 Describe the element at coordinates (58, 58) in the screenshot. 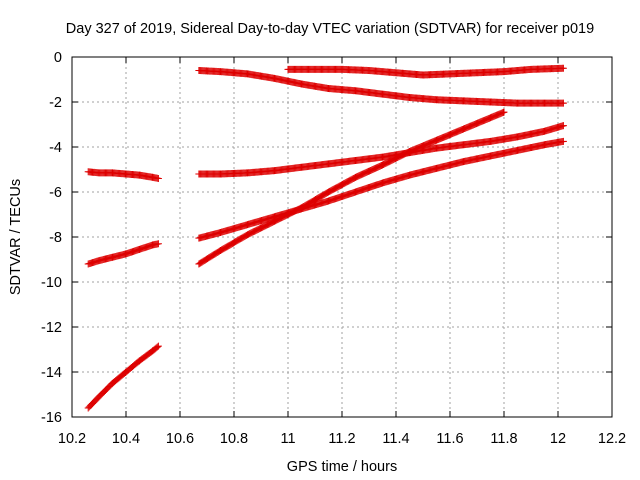

I see `y-tick-label: 0` at that location.